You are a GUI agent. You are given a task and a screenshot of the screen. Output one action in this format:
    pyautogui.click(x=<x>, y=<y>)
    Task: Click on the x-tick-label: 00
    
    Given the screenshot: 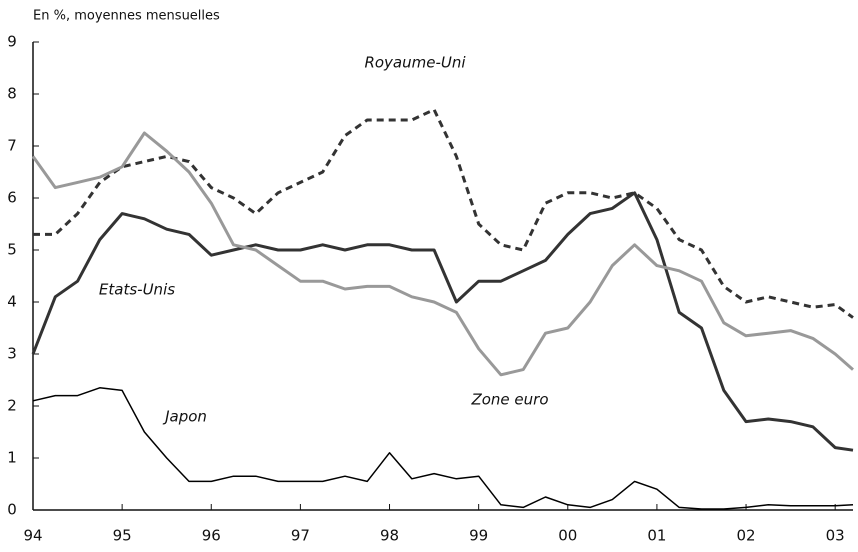 What is the action you would take?
    pyautogui.click(x=567, y=536)
    